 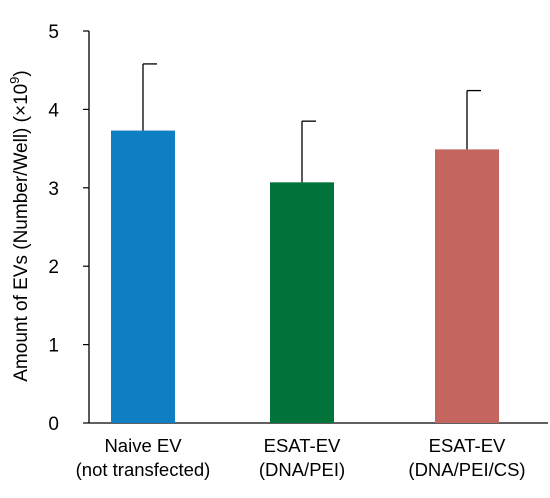 What do you see at coordinates (53, 267) in the screenshot?
I see `y-tick-label: 2` at bounding box center [53, 267].